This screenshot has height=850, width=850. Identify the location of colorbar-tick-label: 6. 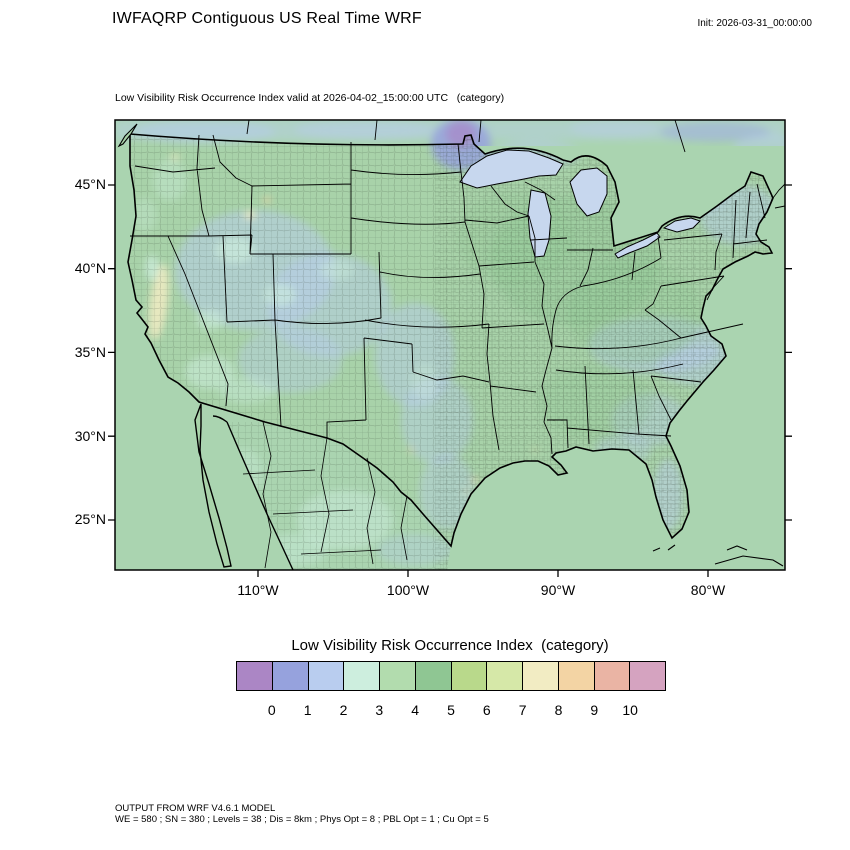
(486, 710).